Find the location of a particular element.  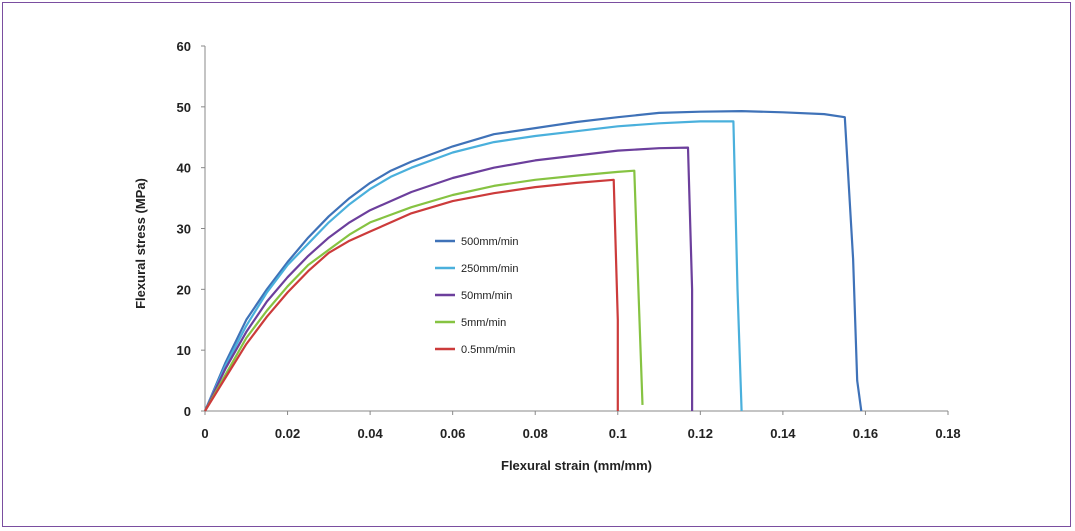

x-tick-label: 0.18 is located at coordinates (947, 433).